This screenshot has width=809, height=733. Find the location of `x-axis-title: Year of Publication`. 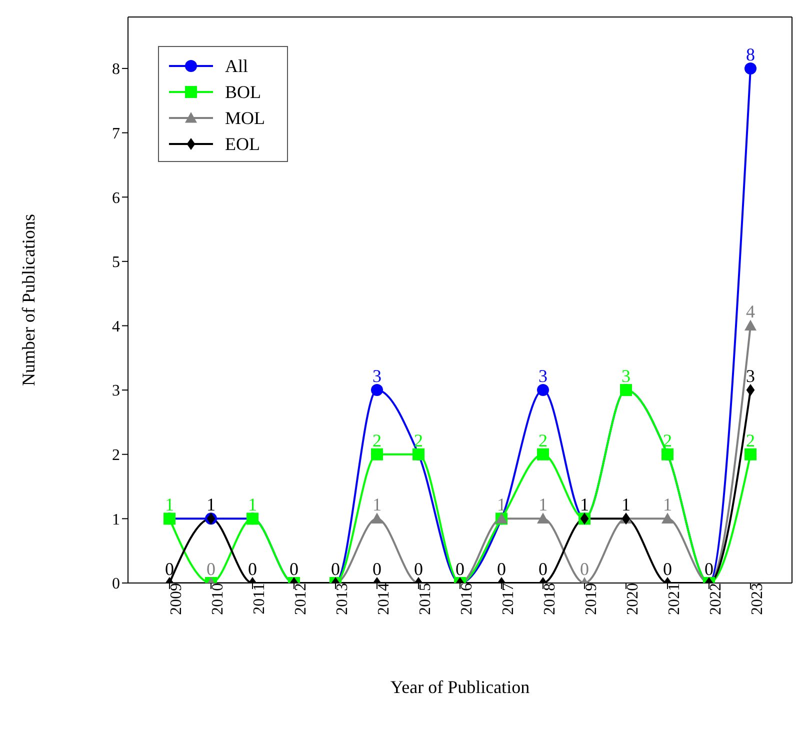

x-axis-title: Year of Publication is located at coordinates (460, 687).